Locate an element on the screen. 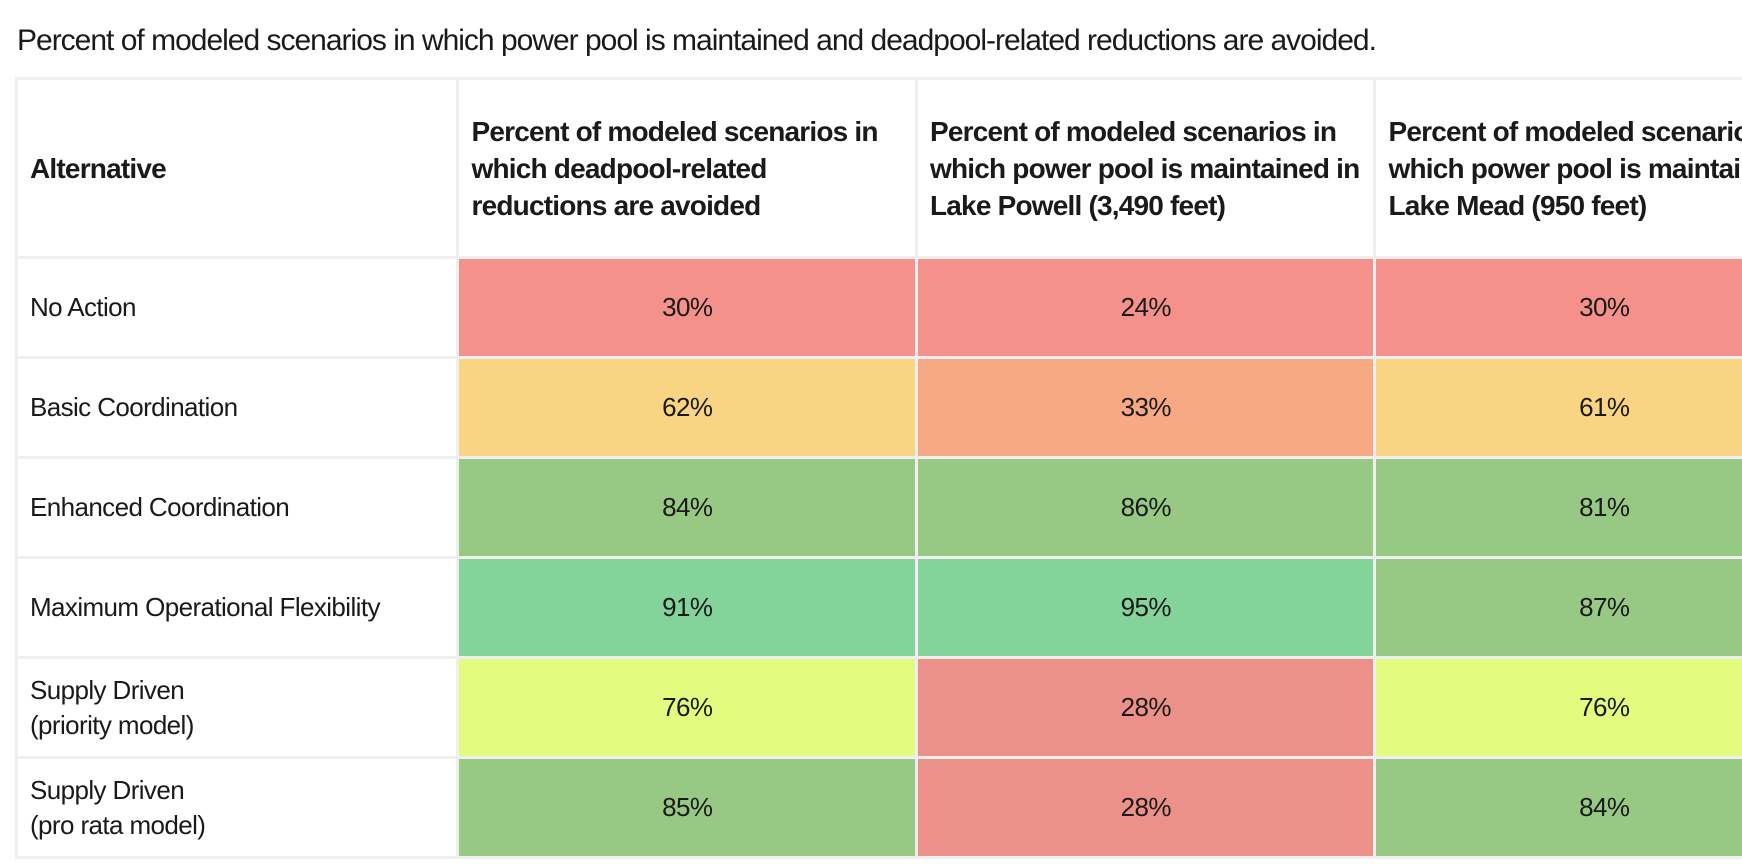 Image resolution: width=1742 pixels, height=864 pixels. value-cell: 91% is located at coordinates (687, 607).